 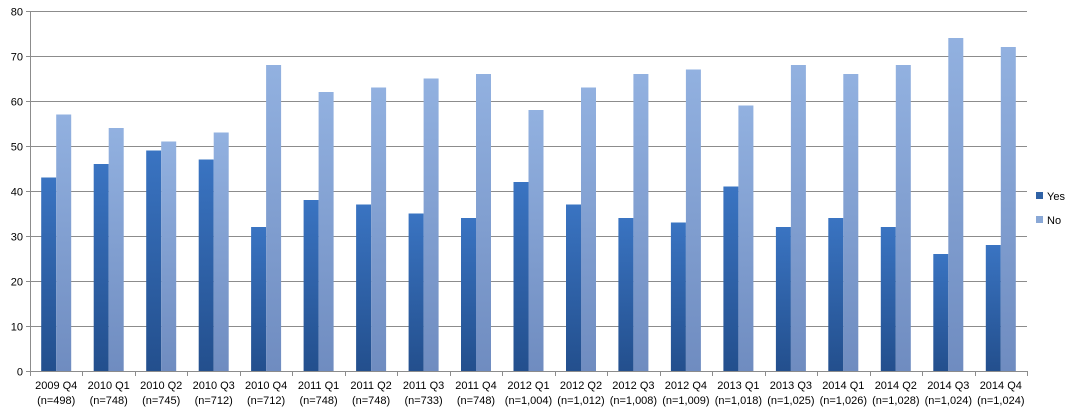 I want to click on legend-label-no: No, so click(x=1054, y=221).